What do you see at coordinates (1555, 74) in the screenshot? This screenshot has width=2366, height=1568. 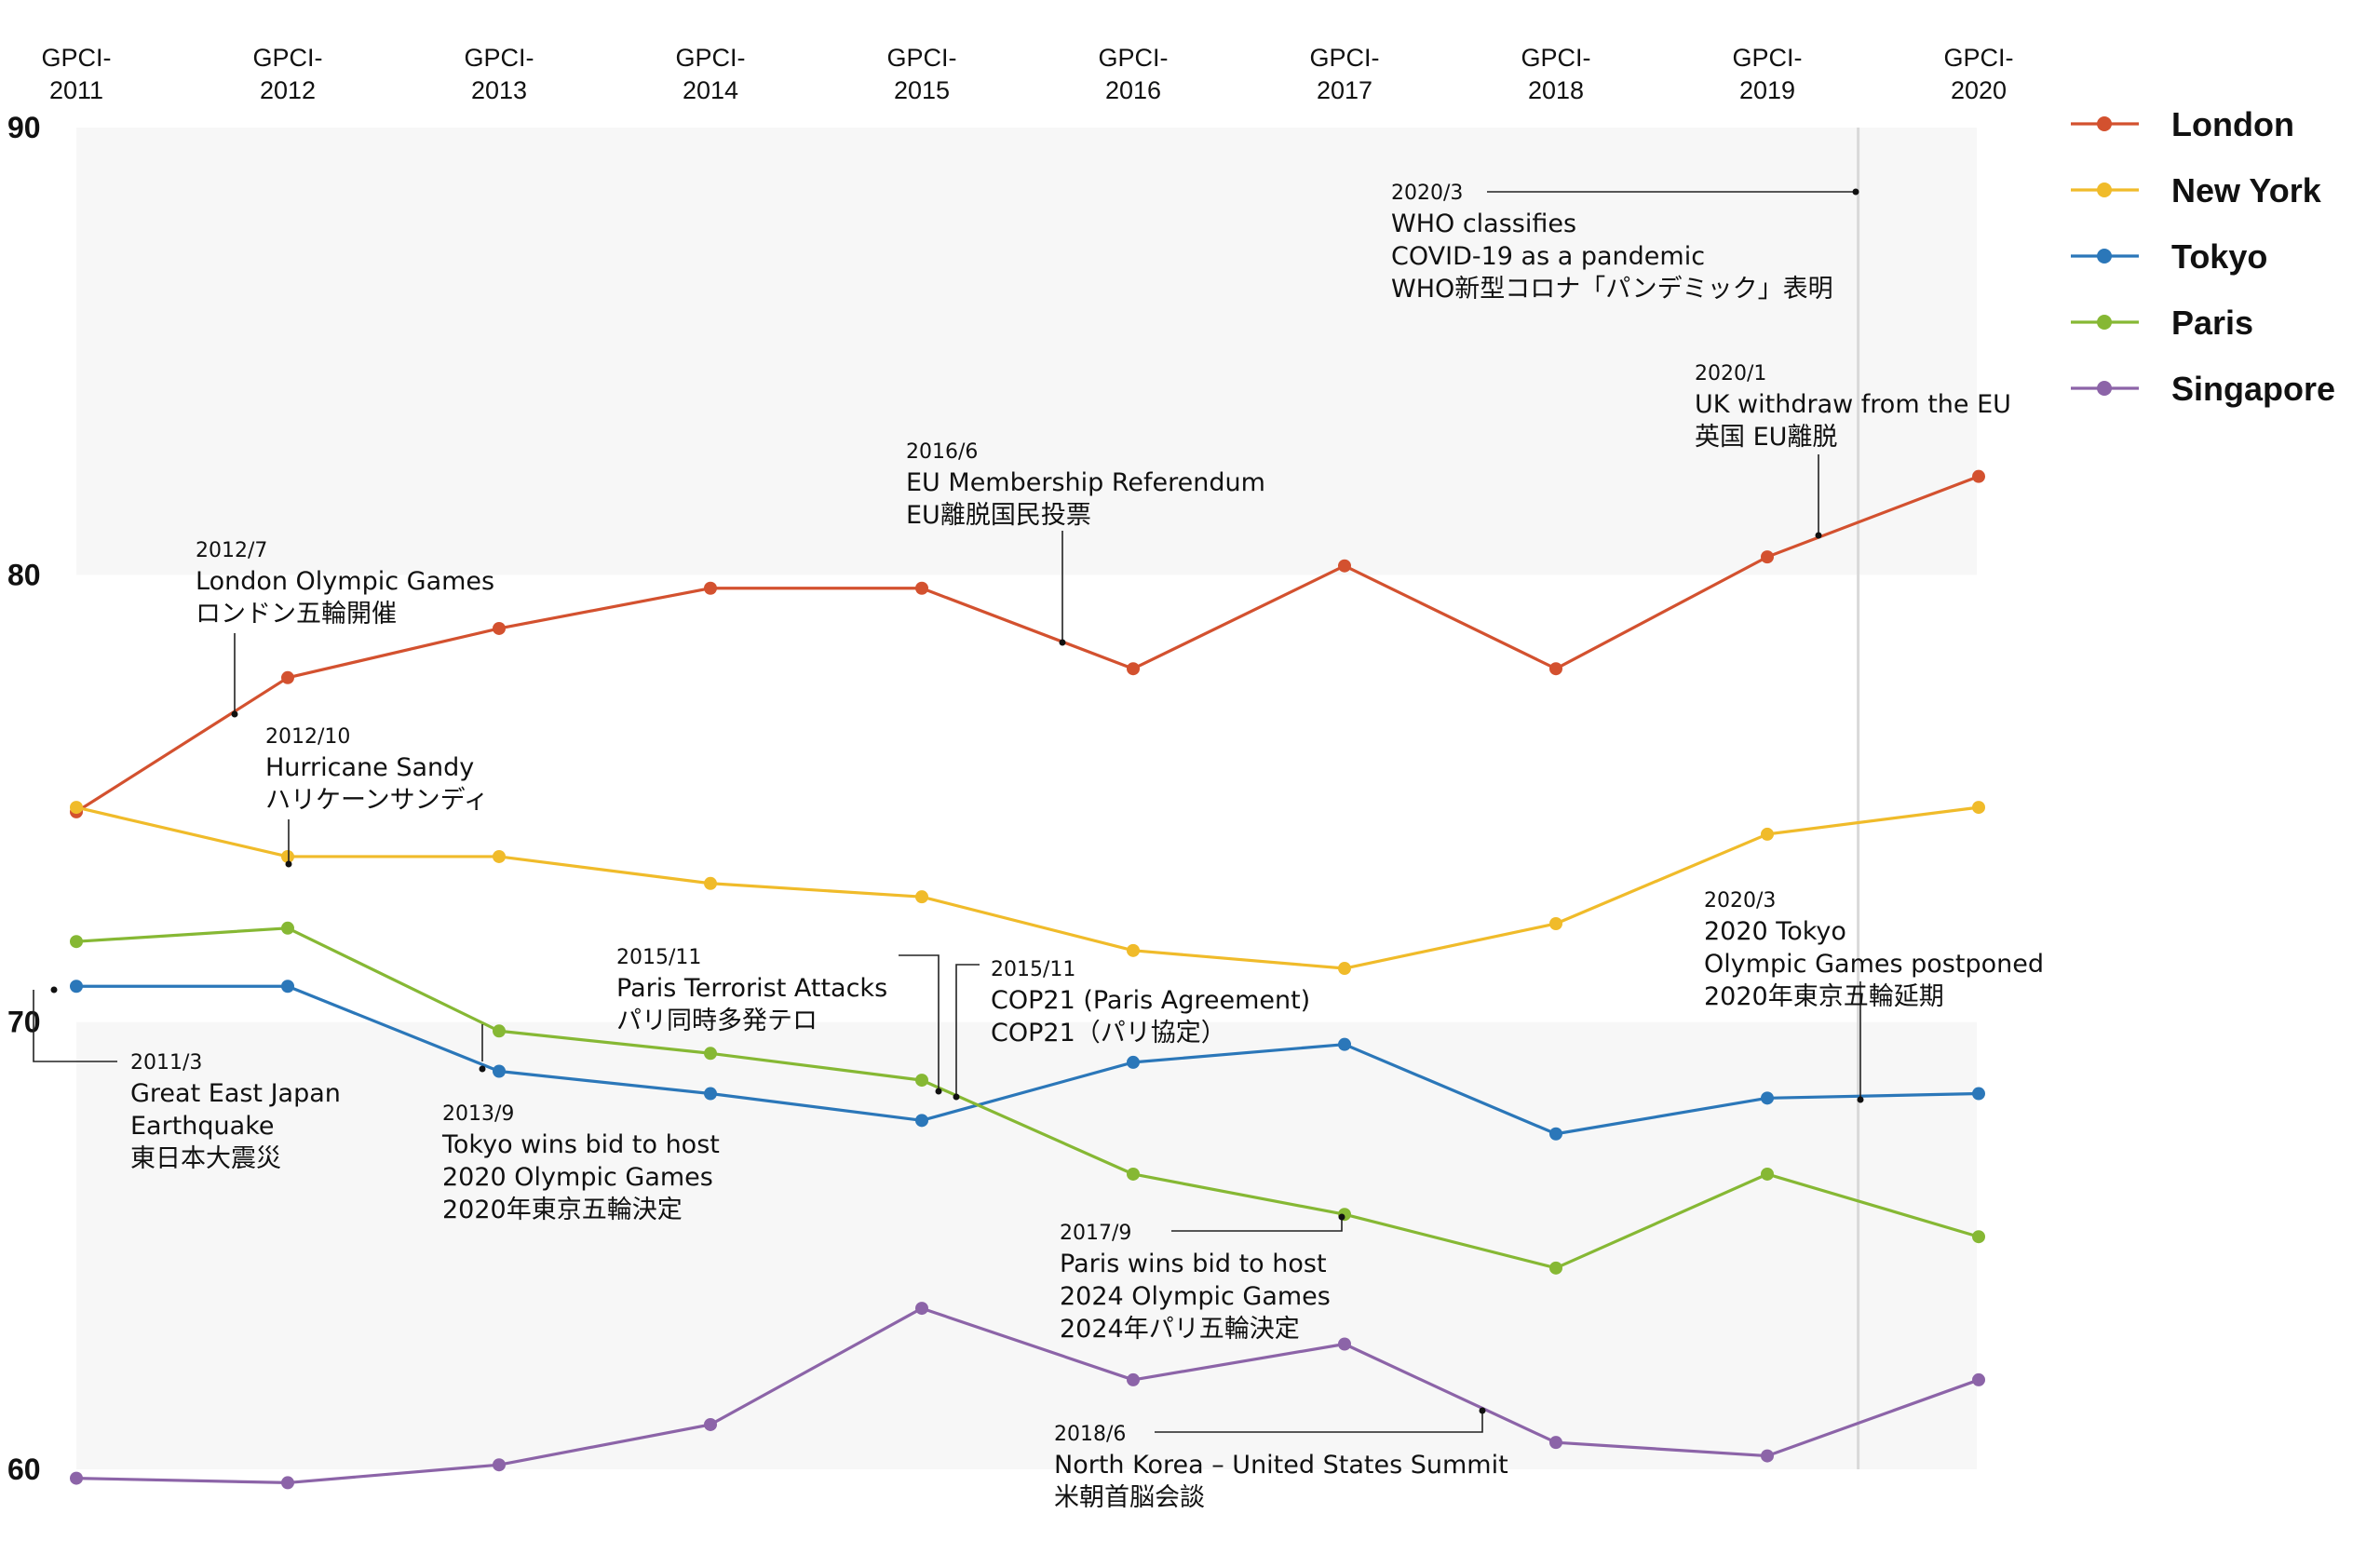 I see `x-tick-label: GPCI-2018` at bounding box center [1555, 74].